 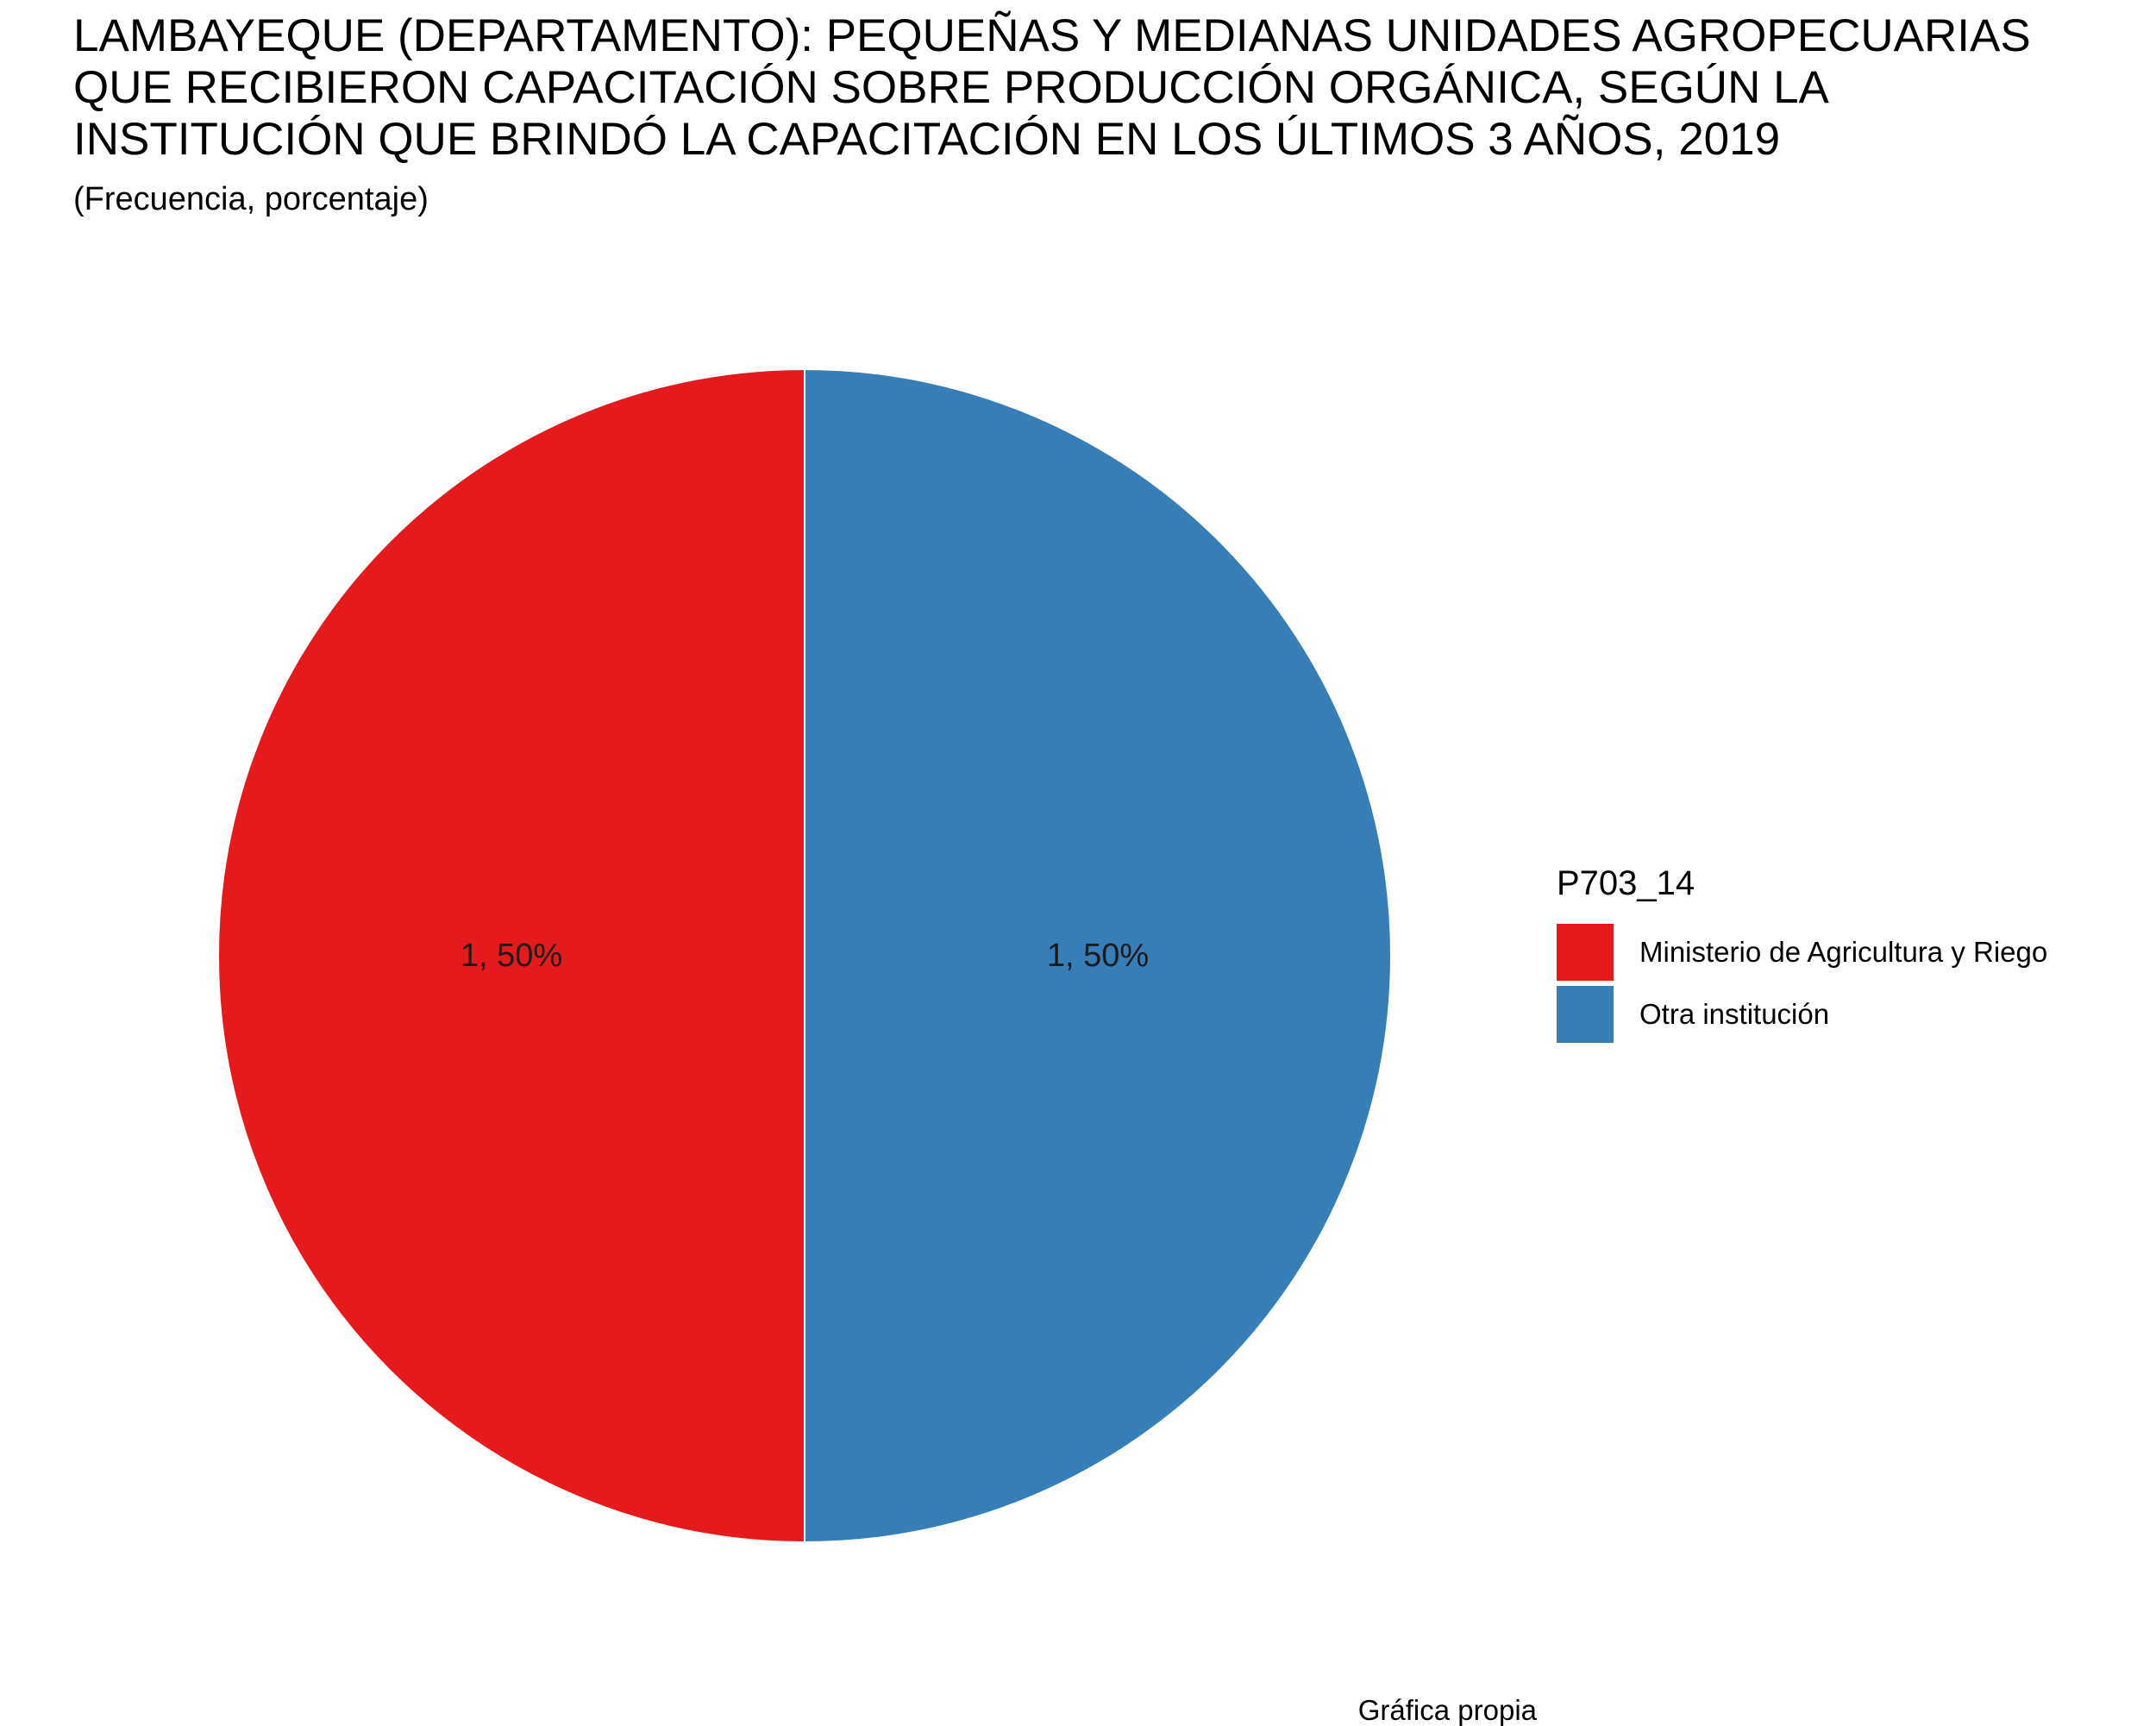 I want to click on legend-item-otra-institucion: Otra institución, so click(x=1802, y=1014).